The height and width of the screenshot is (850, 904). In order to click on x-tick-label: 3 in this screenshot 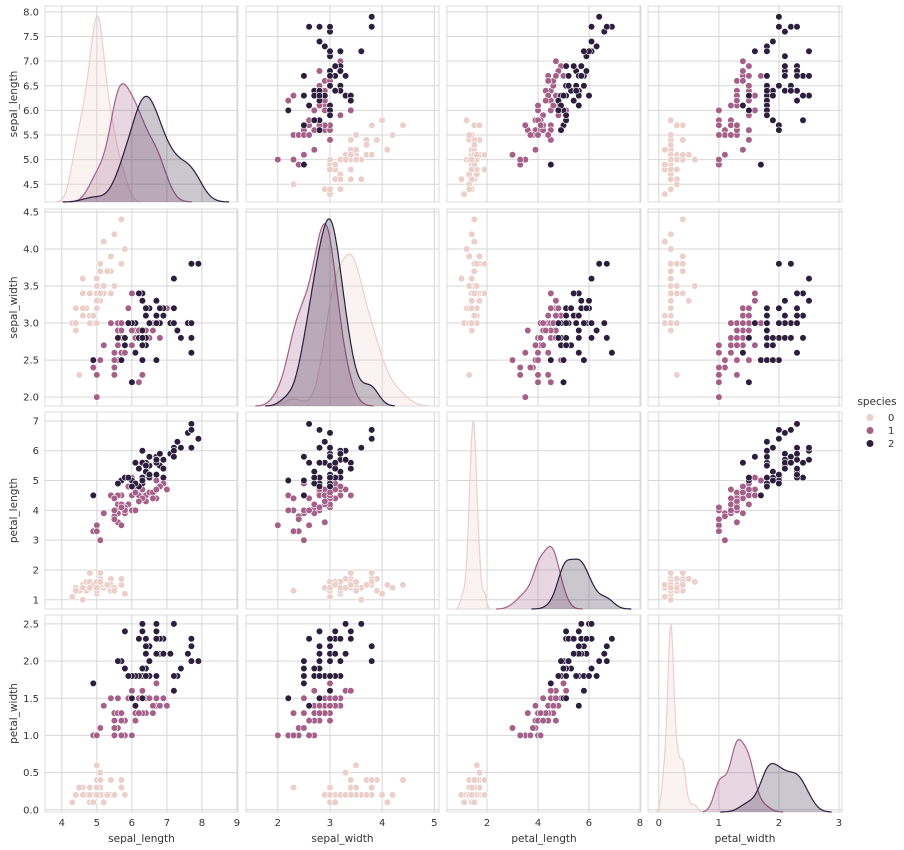, I will do `click(839, 823)`.